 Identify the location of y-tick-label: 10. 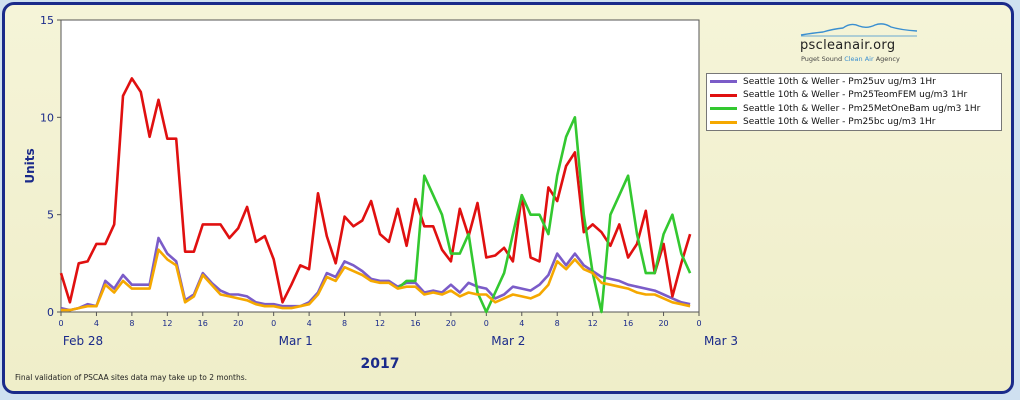
(47, 117).